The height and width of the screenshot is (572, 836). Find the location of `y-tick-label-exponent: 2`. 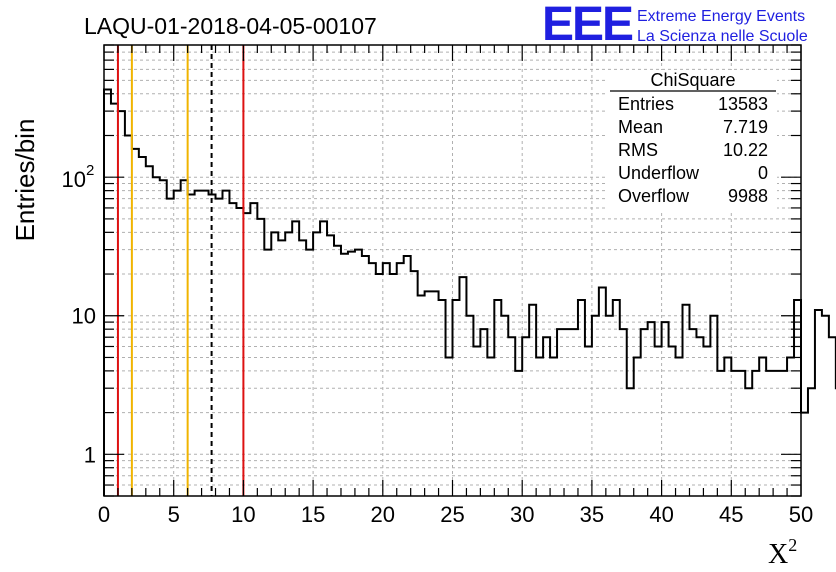

y-tick-label-exponent: 2 is located at coordinates (90, 170).